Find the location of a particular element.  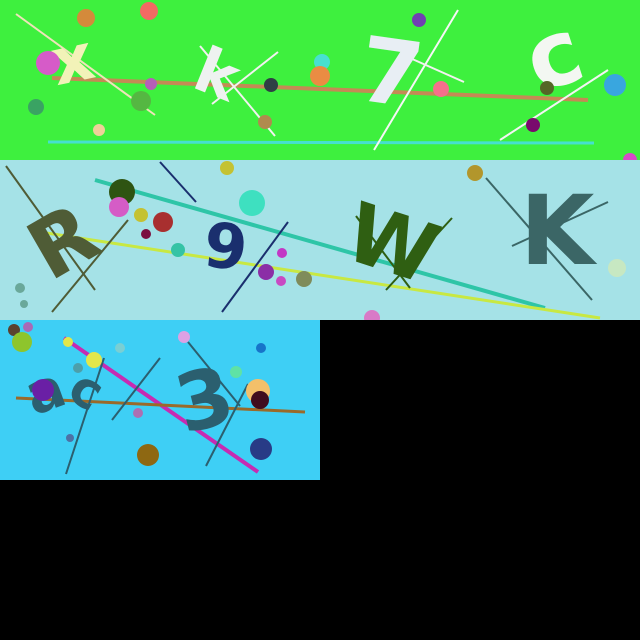

captcha-character: K is located at coordinates (559, 231).